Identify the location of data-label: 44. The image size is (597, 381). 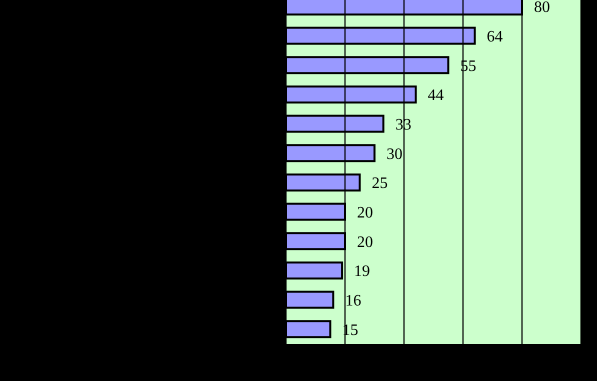
(436, 95).